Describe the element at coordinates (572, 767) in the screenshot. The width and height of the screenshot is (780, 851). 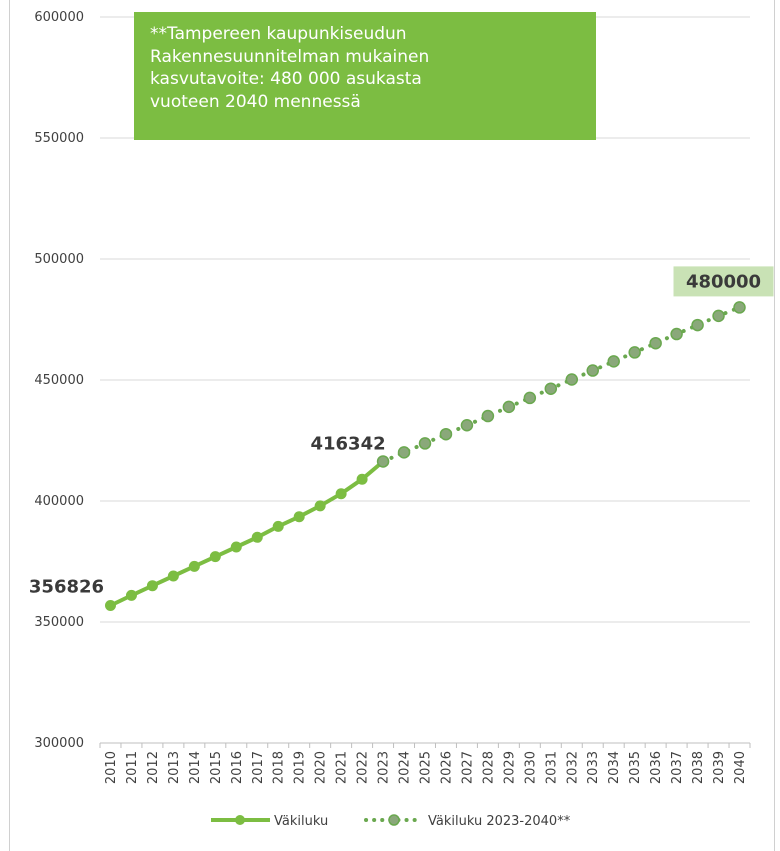
I see `x-tick-label: 2032` at that location.